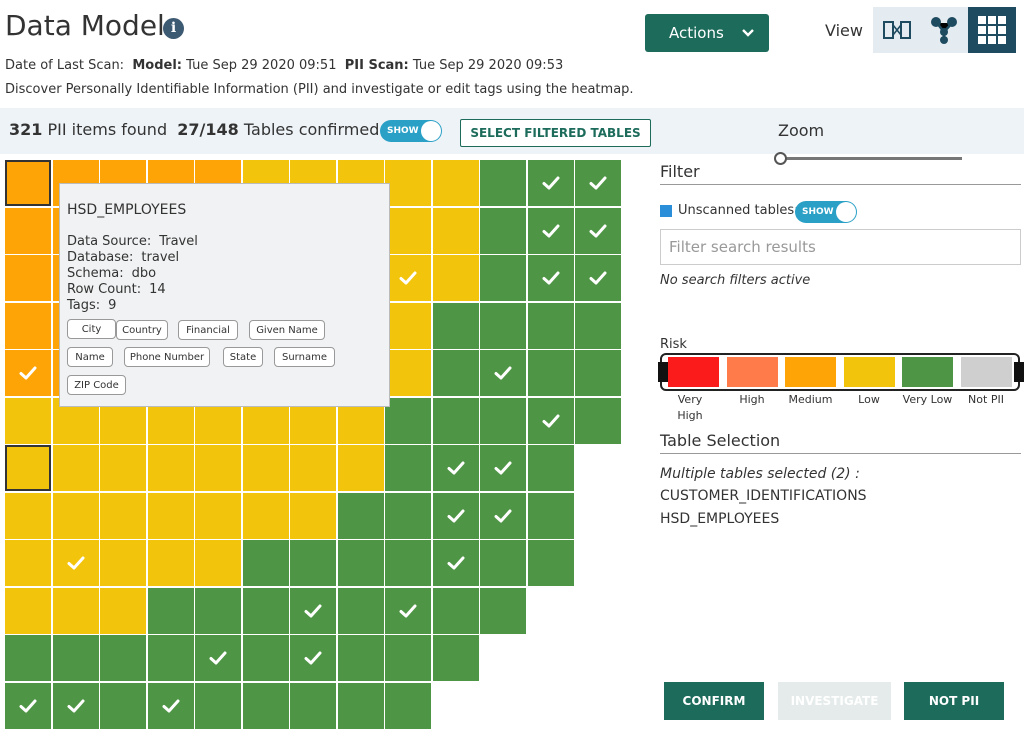 The width and height of the screenshot is (1024, 734). I want to click on tag-chip: City, so click(91, 329).